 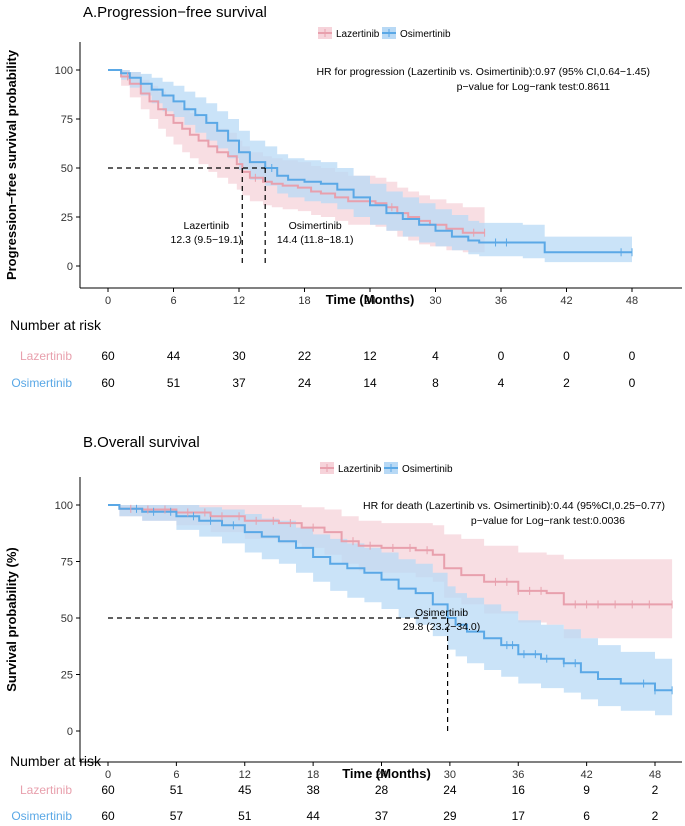 What do you see at coordinates (441, 627) in the screenshot?
I see `os-median-value-osimertinib: 29.8 (23.2−34.0)` at bounding box center [441, 627].